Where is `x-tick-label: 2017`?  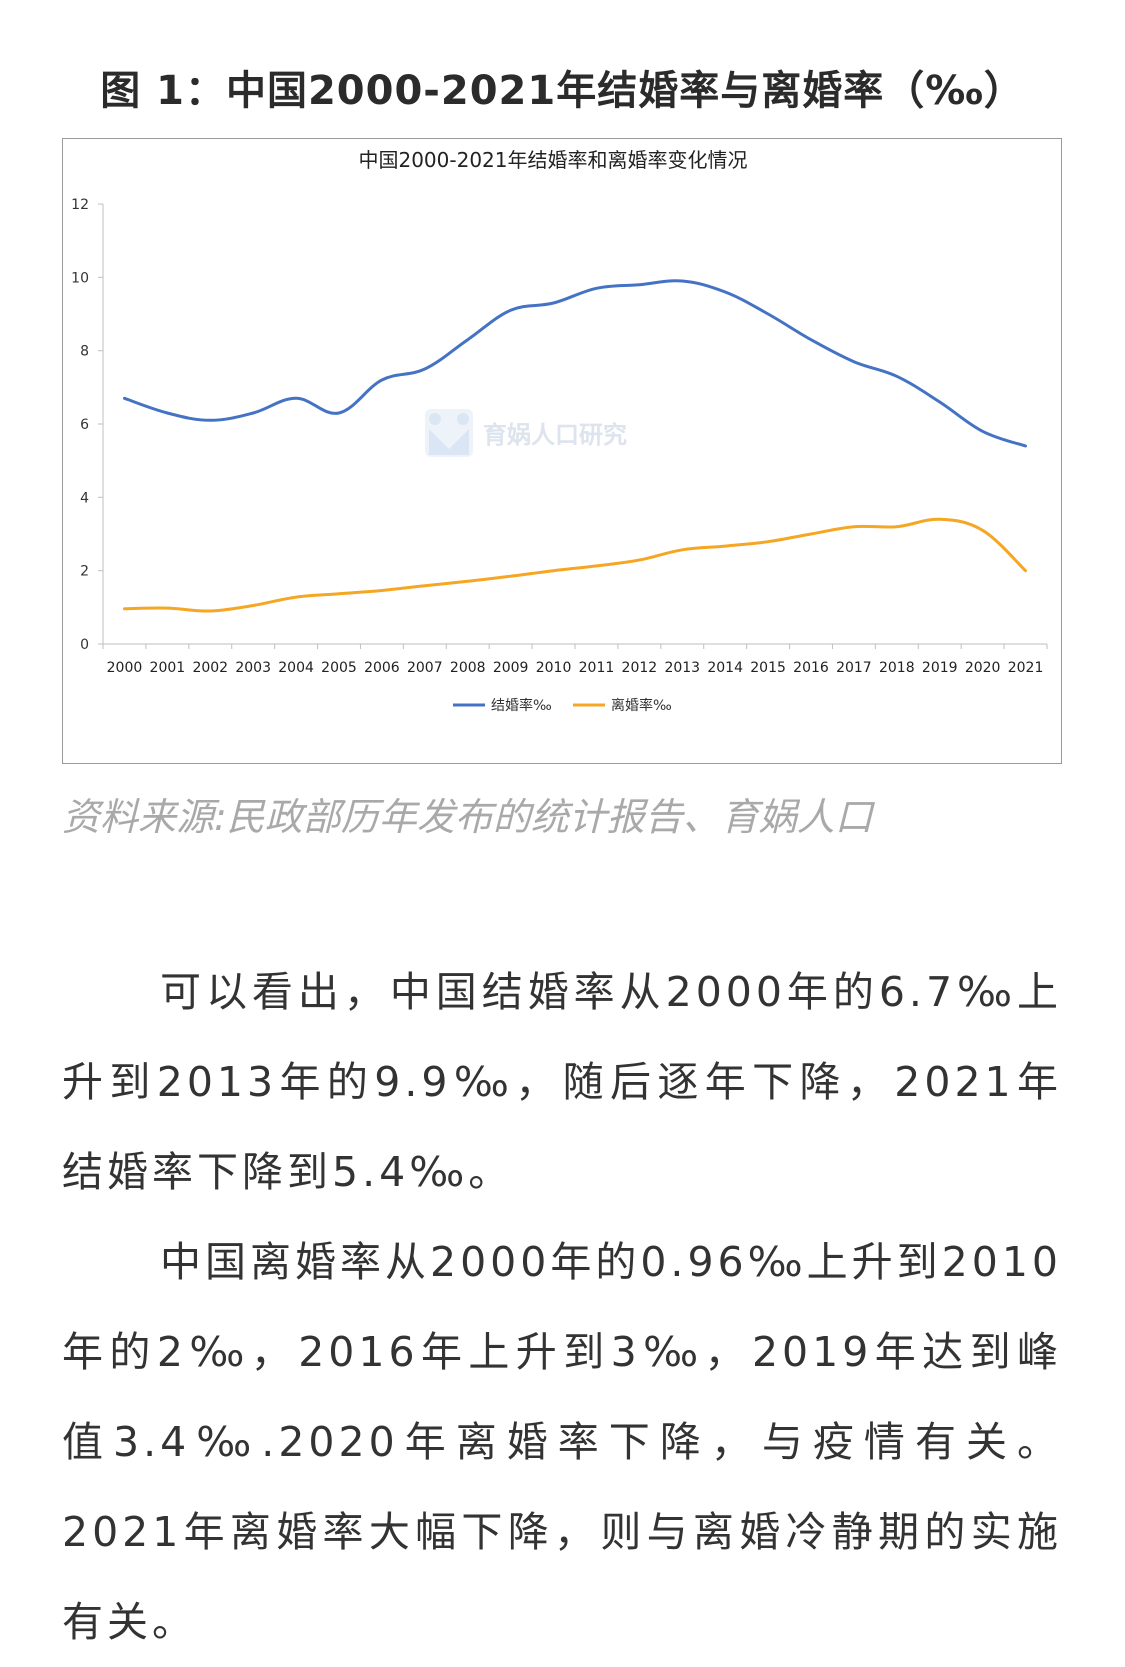 x-tick-label: 2017 is located at coordinates (854, 668).